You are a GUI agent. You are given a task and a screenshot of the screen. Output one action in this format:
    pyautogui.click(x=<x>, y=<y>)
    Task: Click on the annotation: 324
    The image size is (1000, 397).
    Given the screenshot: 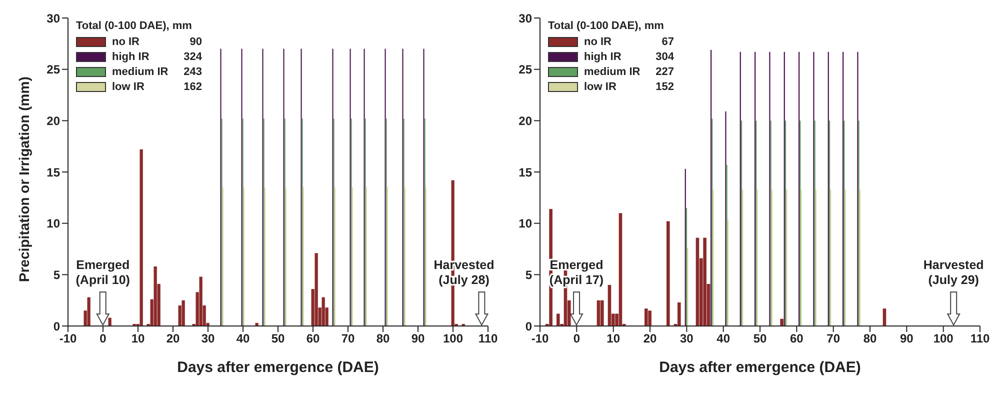 What is the action you would take?
    pyautogui.click(x=192, y=56)
    